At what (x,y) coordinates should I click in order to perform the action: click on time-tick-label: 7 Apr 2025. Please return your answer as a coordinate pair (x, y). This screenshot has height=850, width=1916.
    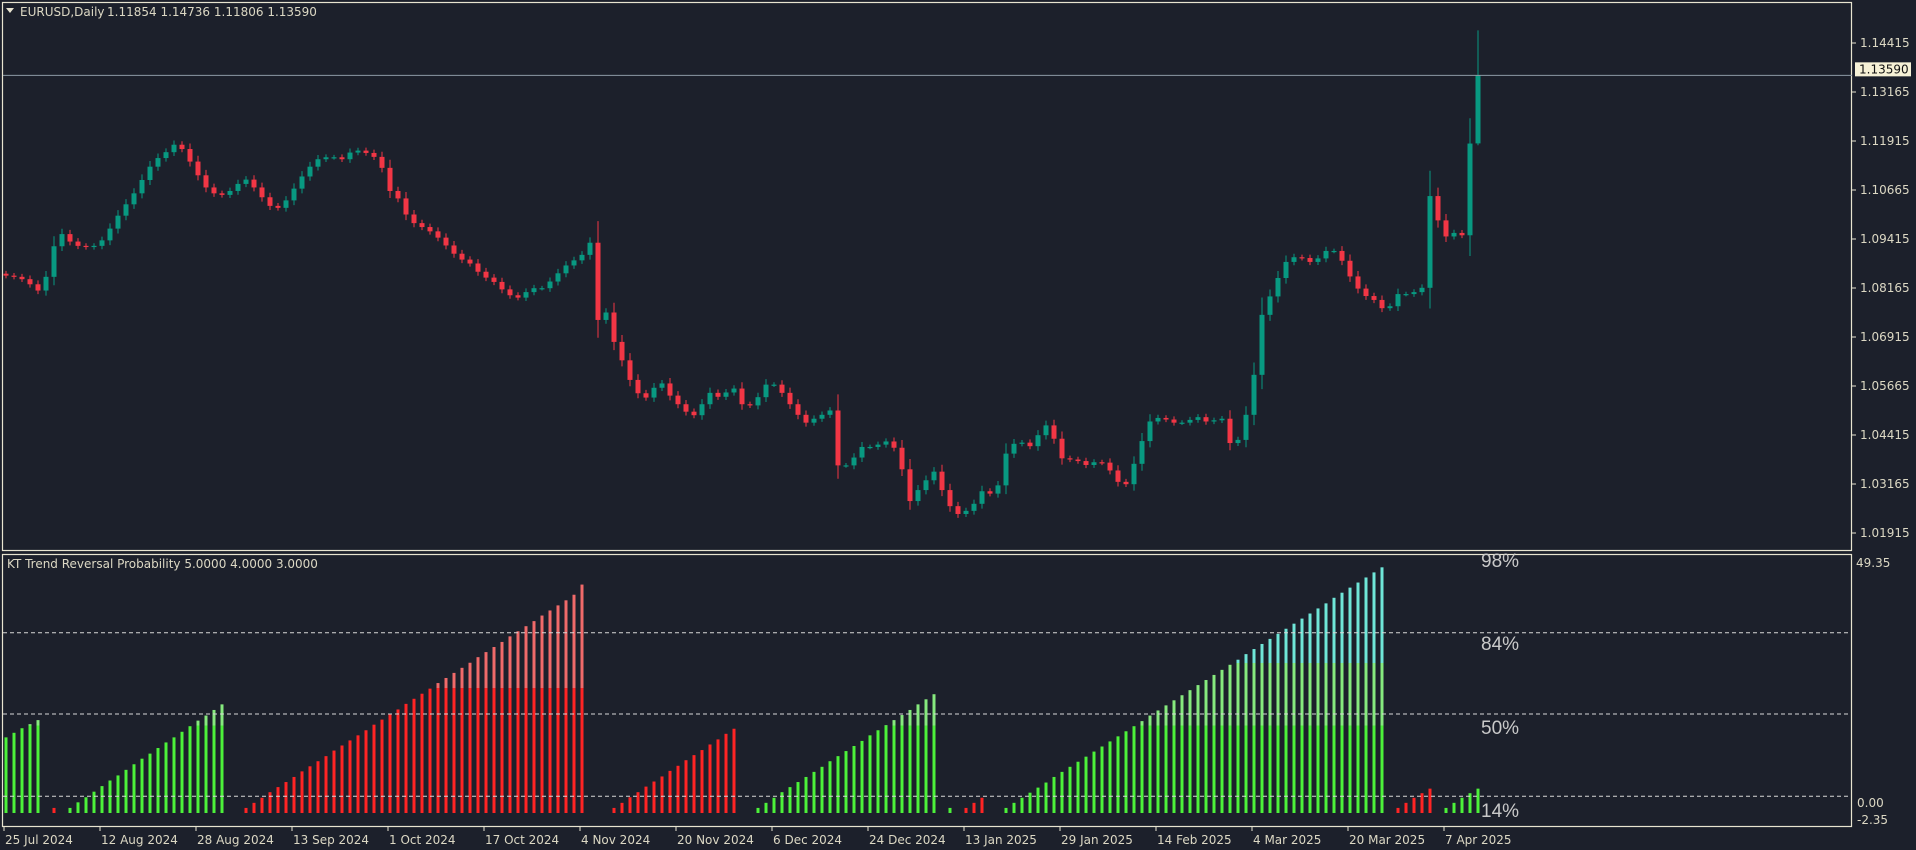
    Looking at the image, I should click on (1478, 840).